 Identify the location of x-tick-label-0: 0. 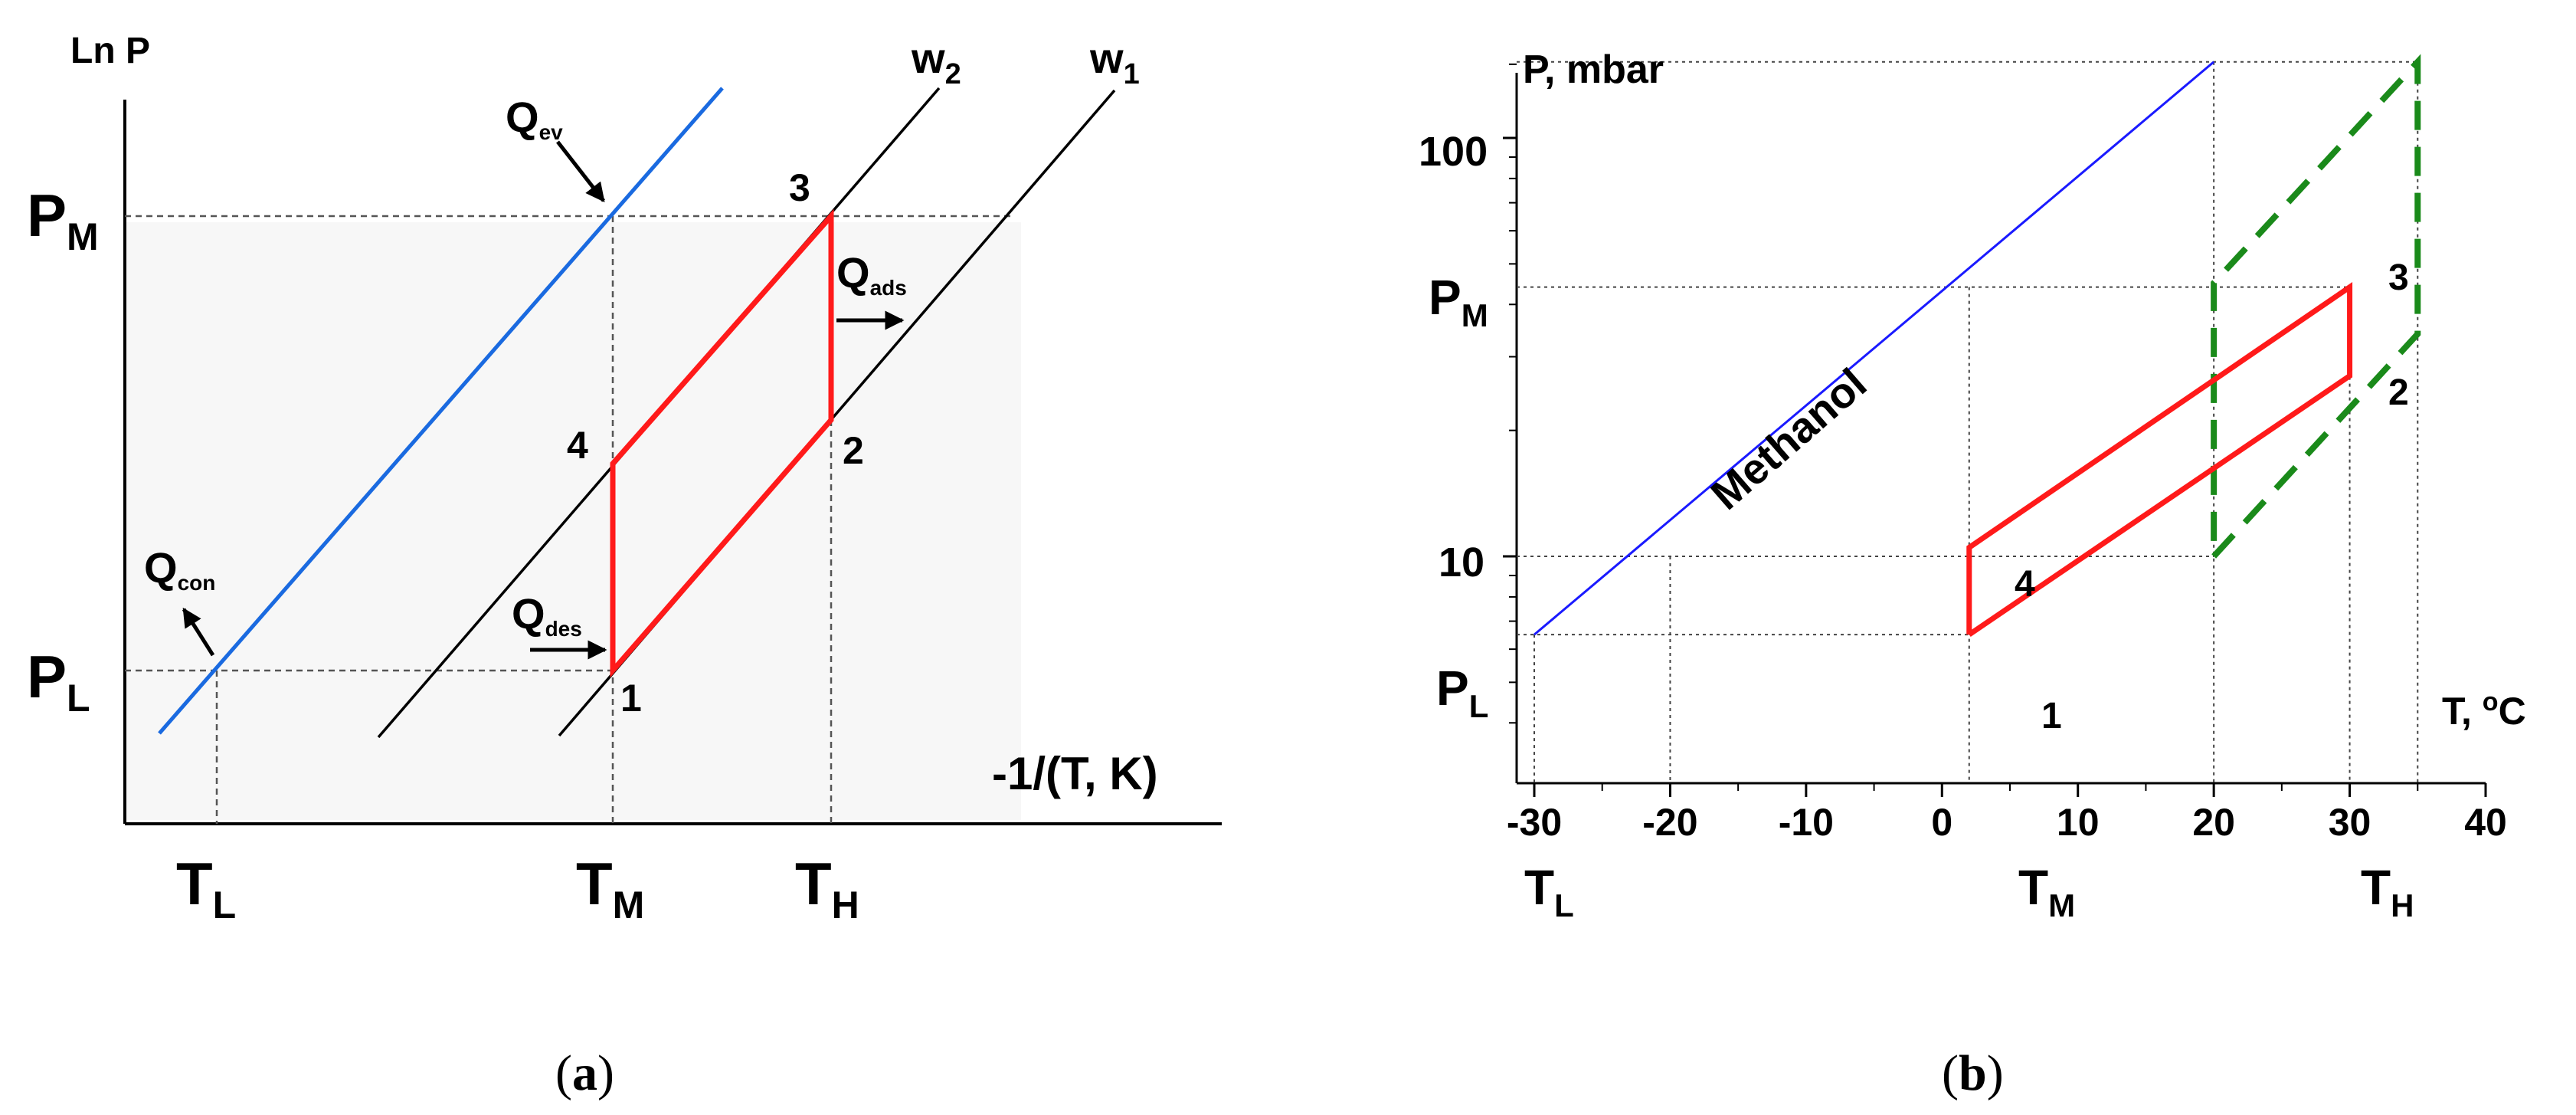
(1941, 823).